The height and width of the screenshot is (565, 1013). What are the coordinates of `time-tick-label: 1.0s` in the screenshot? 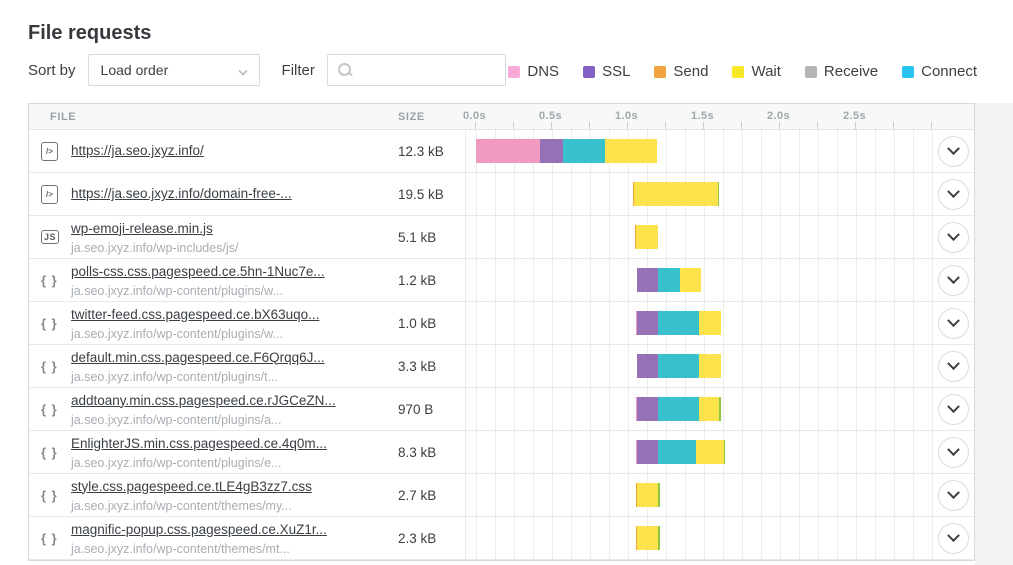 It's located at (627, 116).